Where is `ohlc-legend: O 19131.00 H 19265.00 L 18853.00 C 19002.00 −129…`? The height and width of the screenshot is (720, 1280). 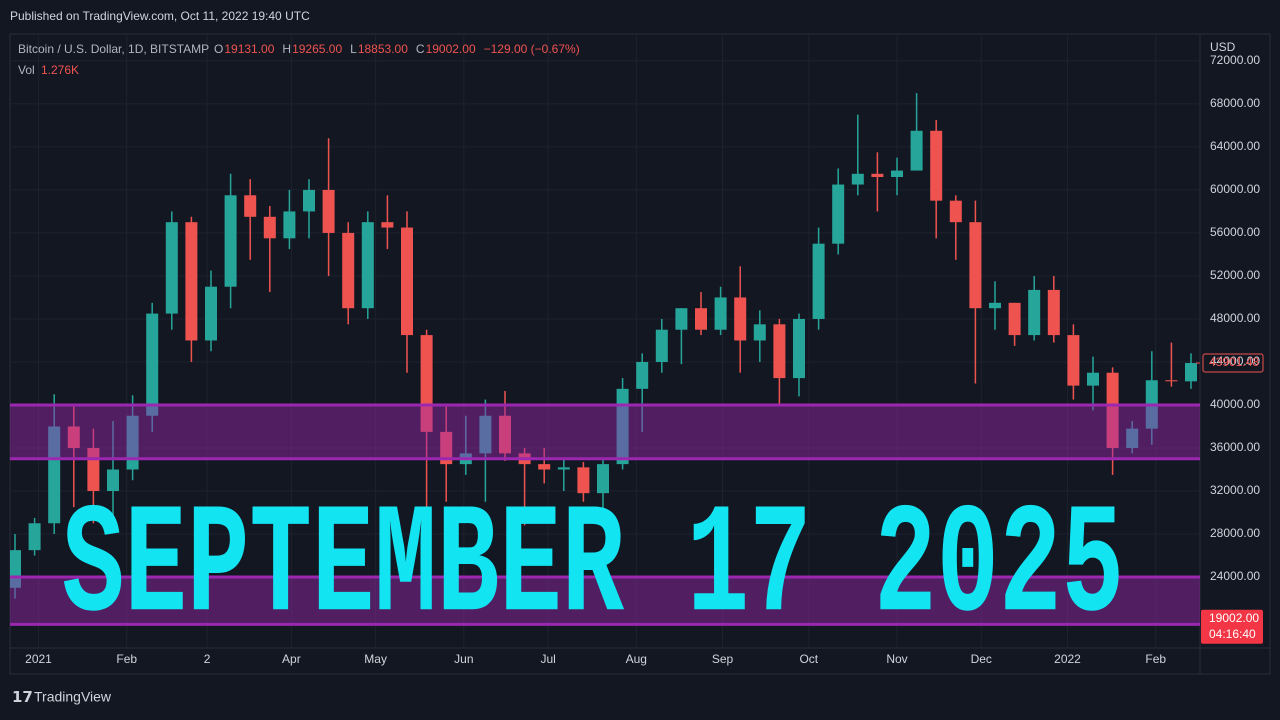
ohlc-legend: O 19131.00 H 19265.00 L 18853.00 C 19002.00 −129… is located at coordinates (397, 49).